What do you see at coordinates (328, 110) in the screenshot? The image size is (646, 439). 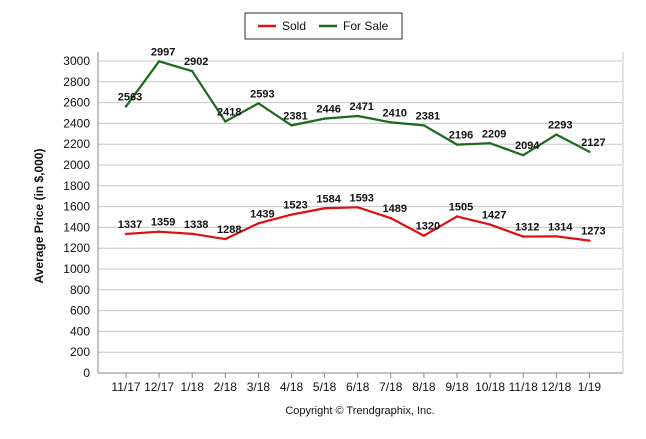 I see `data-label-for-sale: 2446` at bounding box center [328, 110].